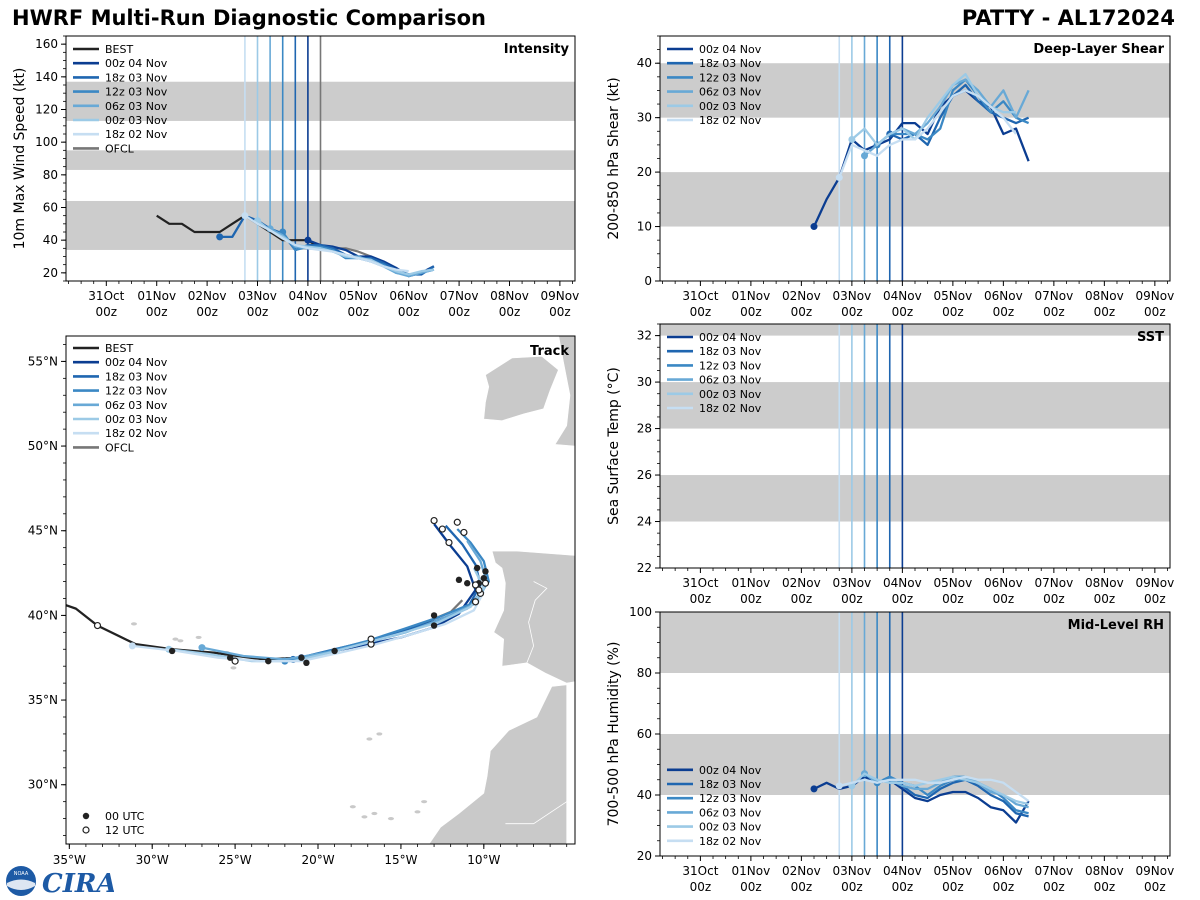 The image size is (1200, 900). I want to click on noaa-logo-wave, so click(21, 884).